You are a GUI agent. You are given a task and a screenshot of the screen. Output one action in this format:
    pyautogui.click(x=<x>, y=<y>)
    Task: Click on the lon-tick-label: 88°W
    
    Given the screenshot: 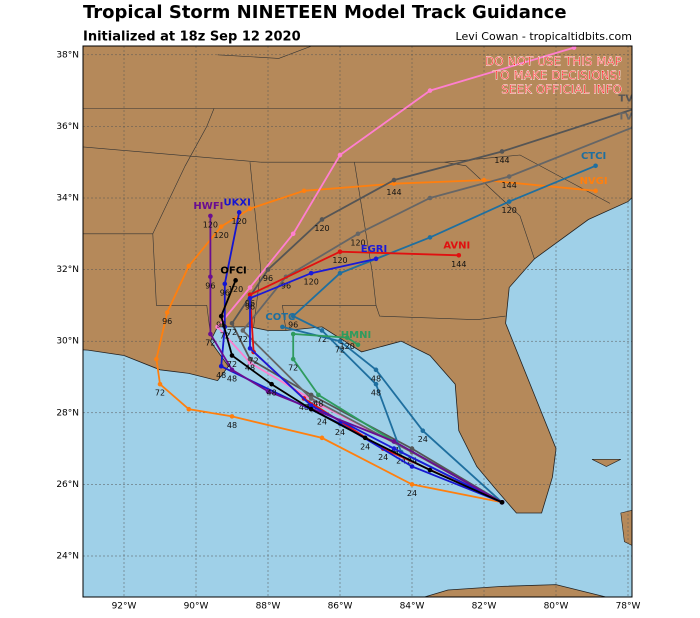 What is the action you would take?
    pyautogui.click(x=268, y=607)
    